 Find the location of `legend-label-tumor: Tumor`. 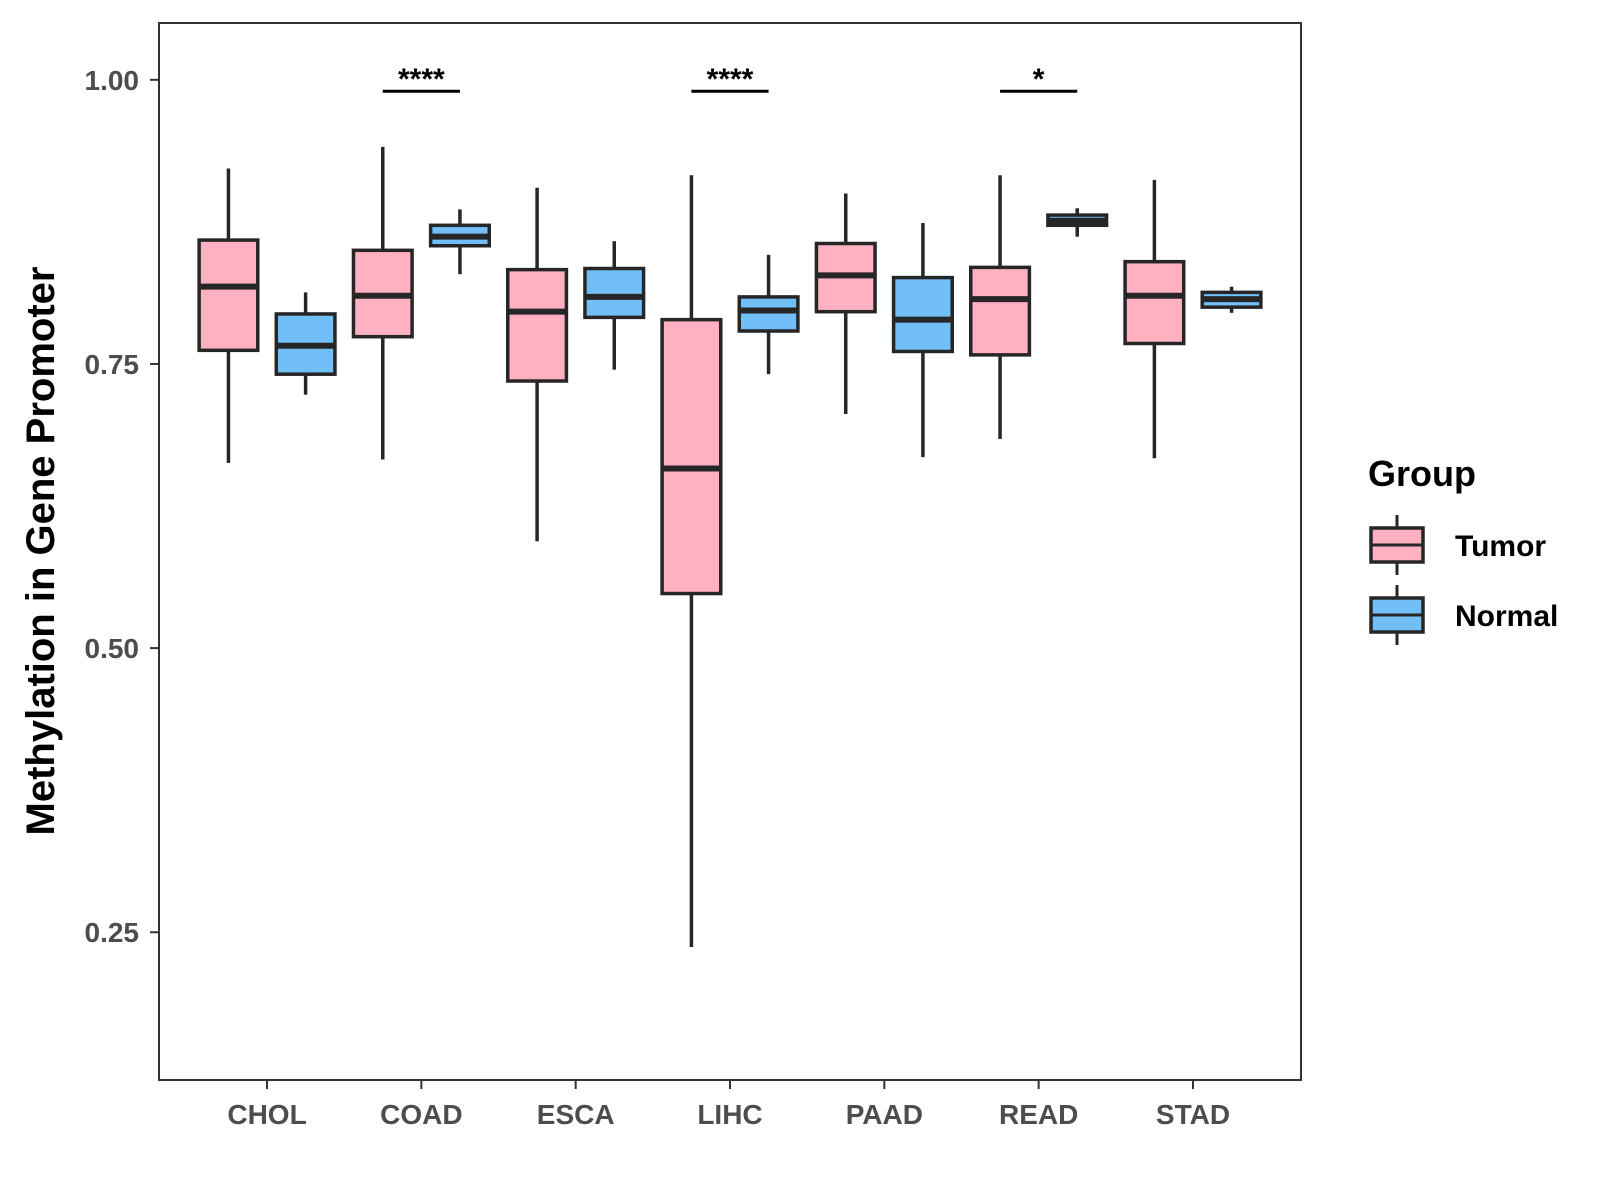

legend-label-tumor: Tumor is located at coordinates (1500, 546).